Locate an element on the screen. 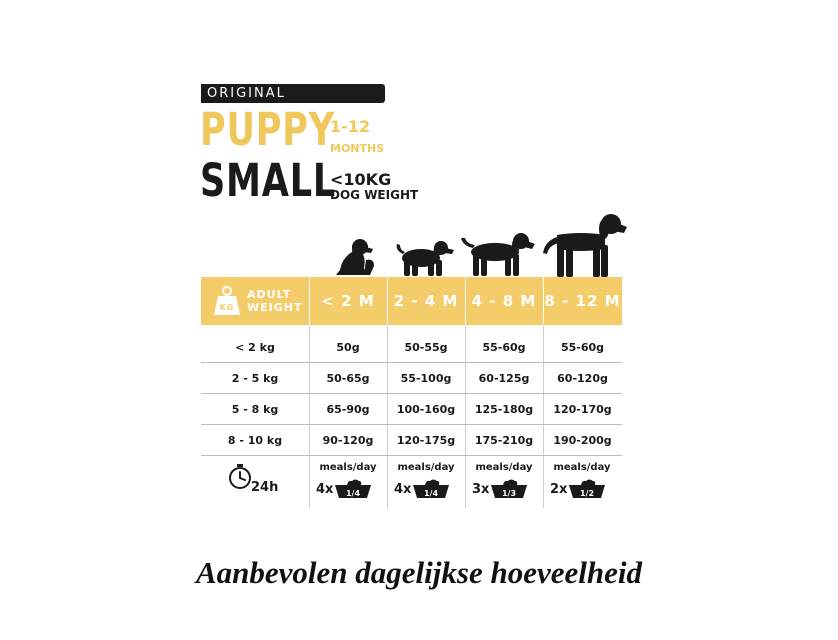 The image size is (838, 640). table-cell: 120-175g is located at coordinates (426, 440).